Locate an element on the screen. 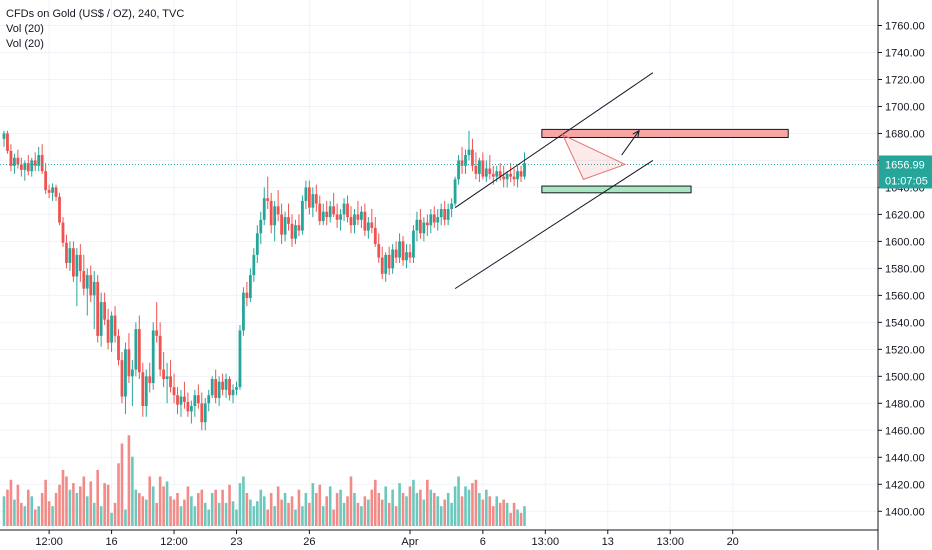 This screenshot has height=550, width=932. chart-drawings is located at coordinates (621, 181).